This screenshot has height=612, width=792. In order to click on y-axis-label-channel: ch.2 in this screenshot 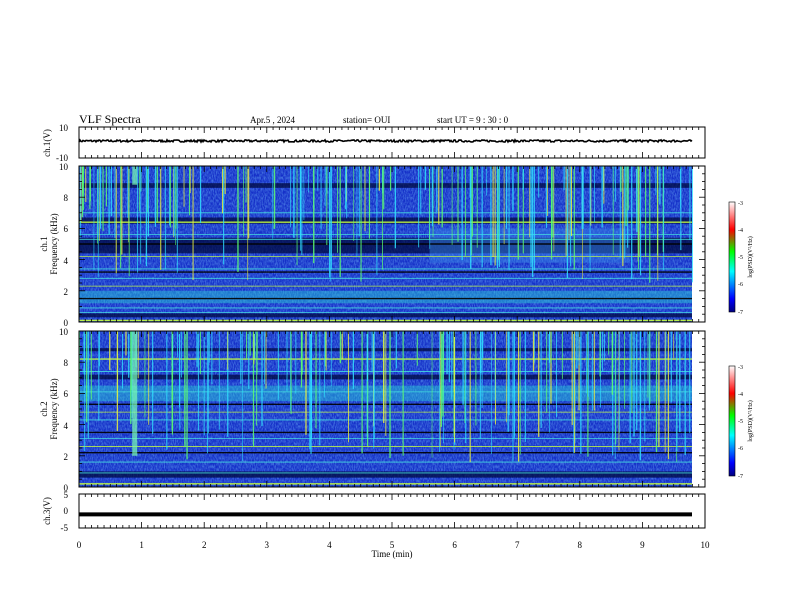, I will do `click(44, 408)`.